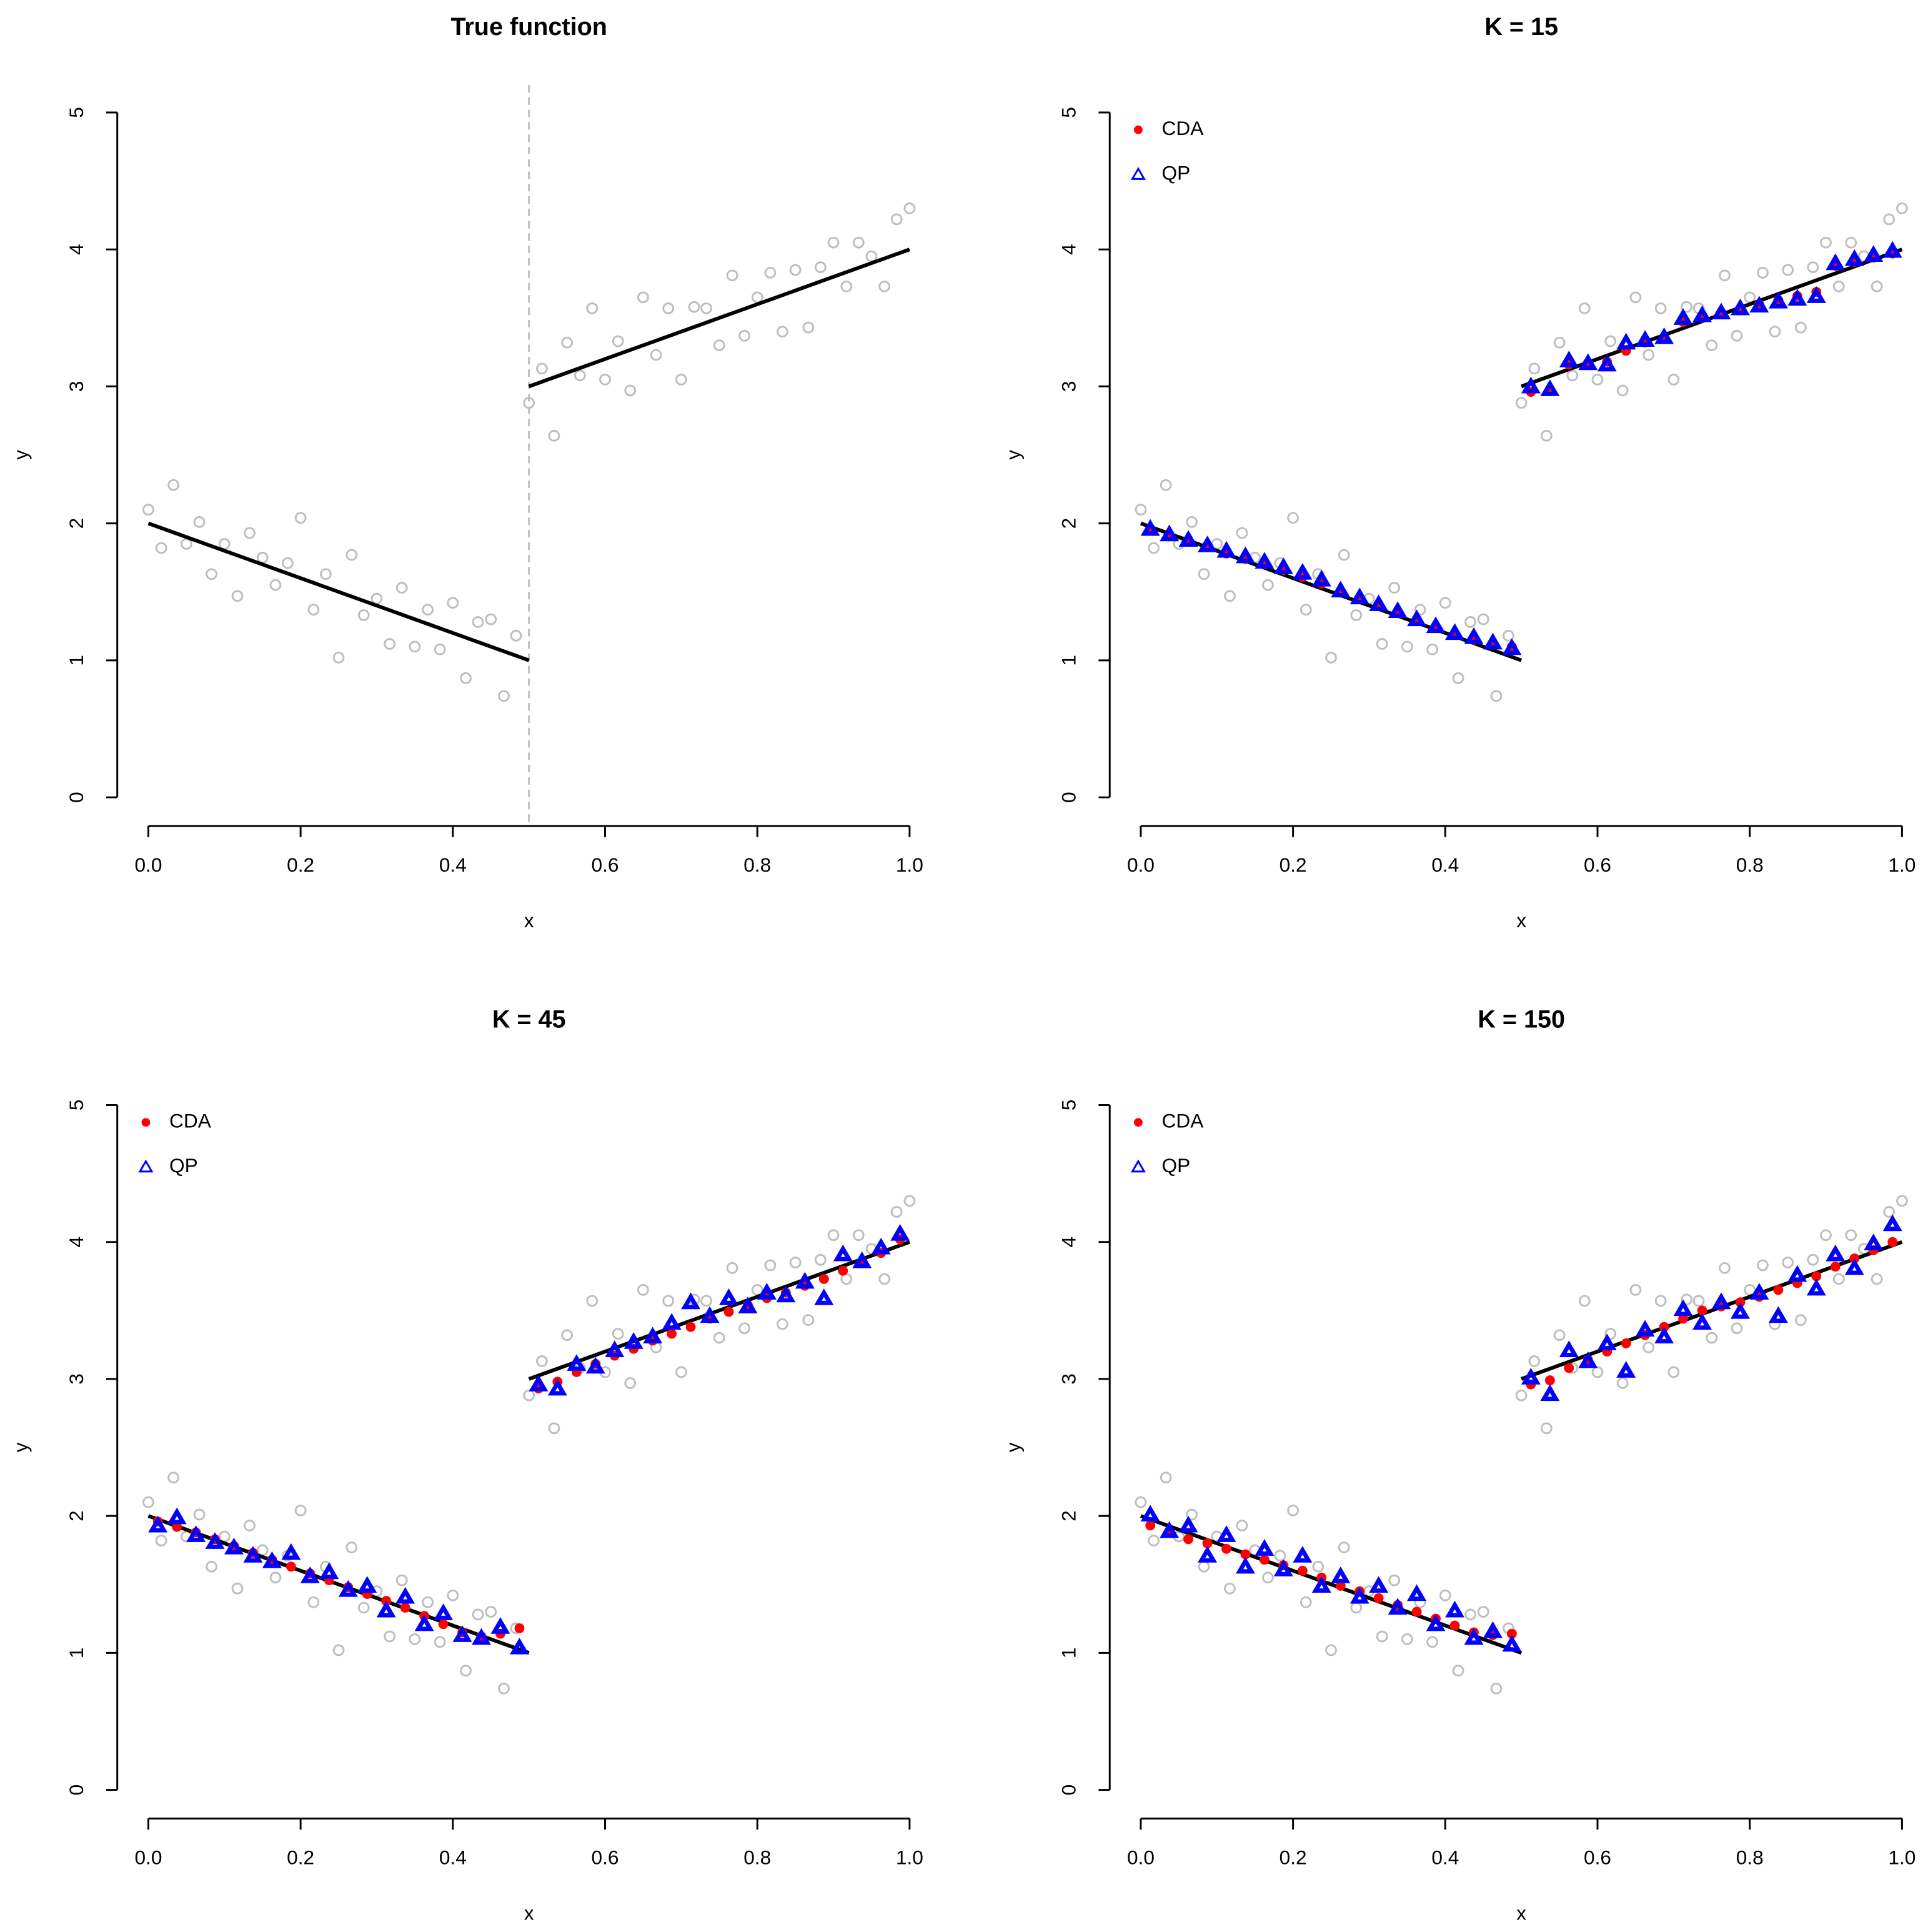 This screenshot has height=1932, width=1928. What do you see at coordinates (1012, 455) in the screenshot?
I see `y-axis-label: y` at bounding box center [1012, 455].